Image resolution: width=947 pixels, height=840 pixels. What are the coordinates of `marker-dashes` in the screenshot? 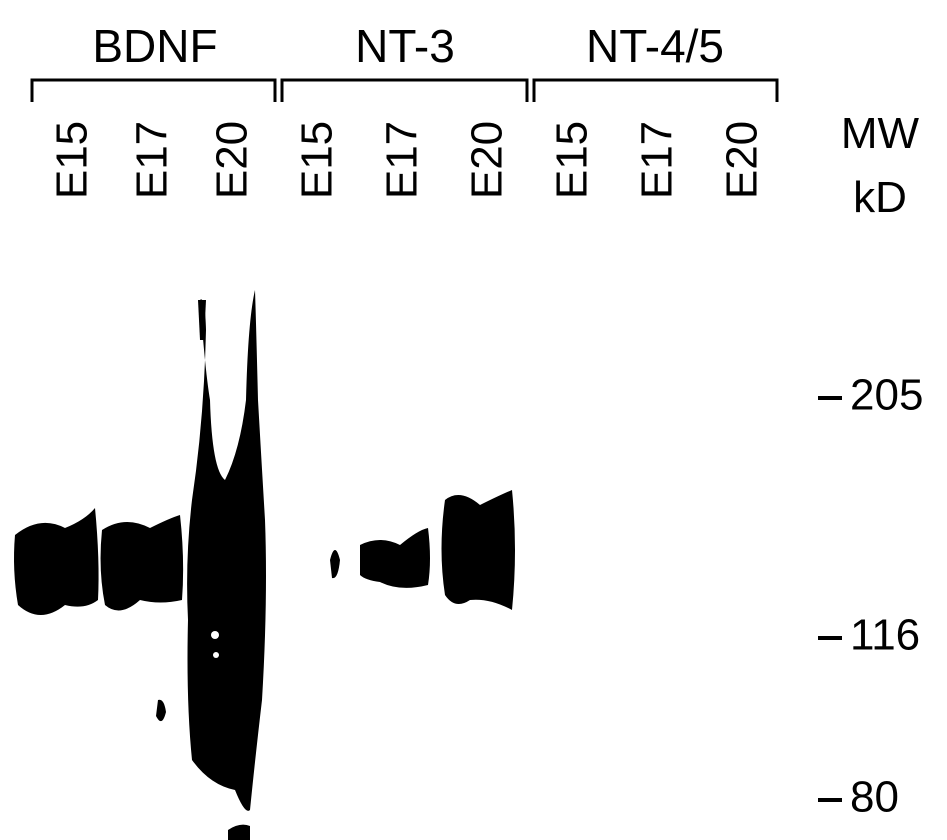 It's located at (830, 599).